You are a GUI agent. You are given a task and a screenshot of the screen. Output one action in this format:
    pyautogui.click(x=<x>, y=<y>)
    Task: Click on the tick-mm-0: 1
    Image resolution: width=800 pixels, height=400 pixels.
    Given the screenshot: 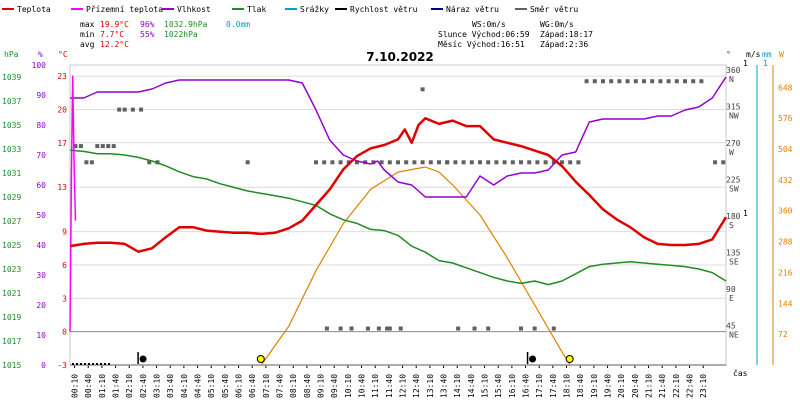 What is the action you would take?
    pyautogui.click(x=765, y=63)
    